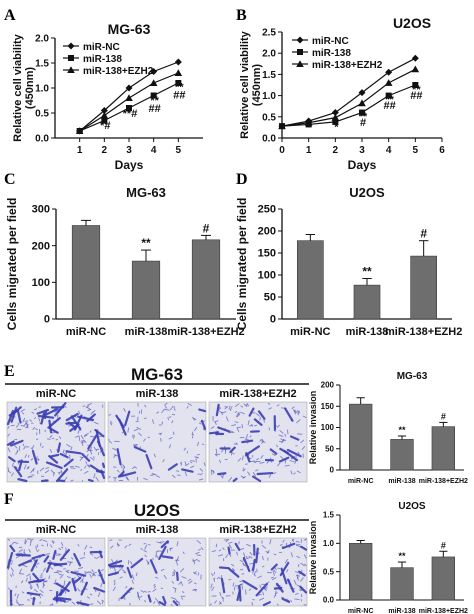 The width and height of the screenshot is (474, 614). What do you see at coordinates (157, 554) in the screenshot?
I see `micrograph-panel-f: U2OS miR-NC miR-138 miR-138+EZH2` at bounding box center [157, 554].